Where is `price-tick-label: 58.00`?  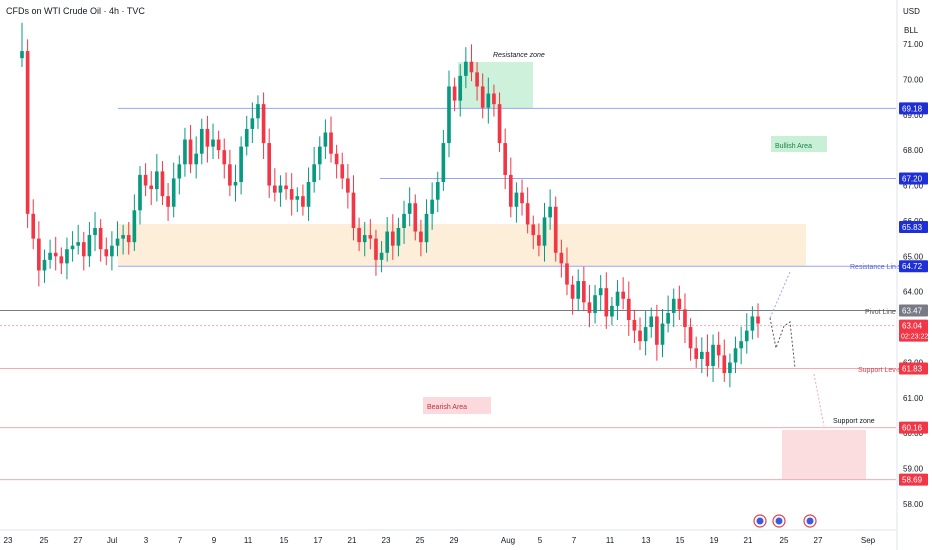 price-tick-label: 58.00 is located at coordinates (913, 504).